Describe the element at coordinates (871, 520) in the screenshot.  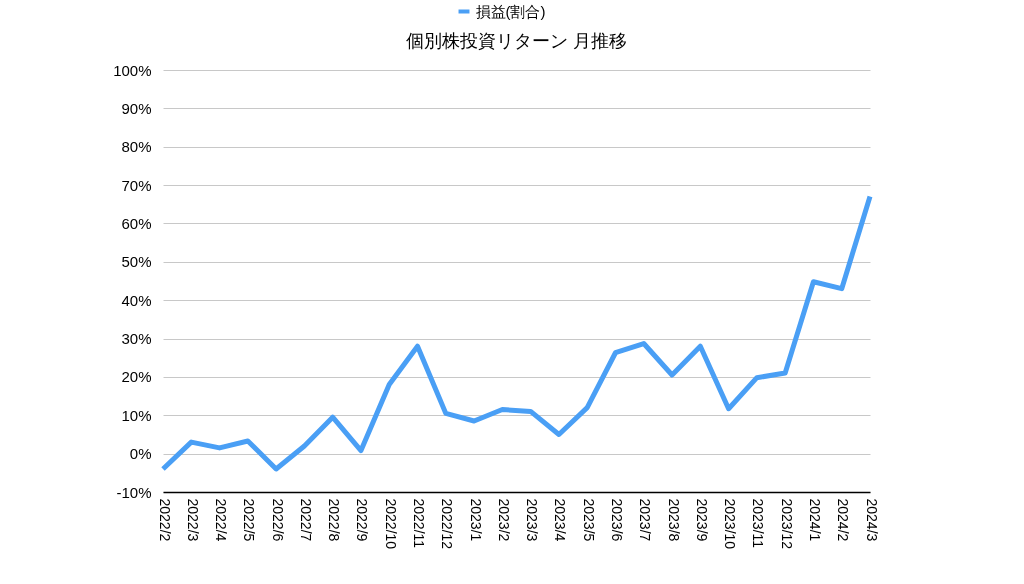
I see `x-tick-label: 2024/3` at that location.